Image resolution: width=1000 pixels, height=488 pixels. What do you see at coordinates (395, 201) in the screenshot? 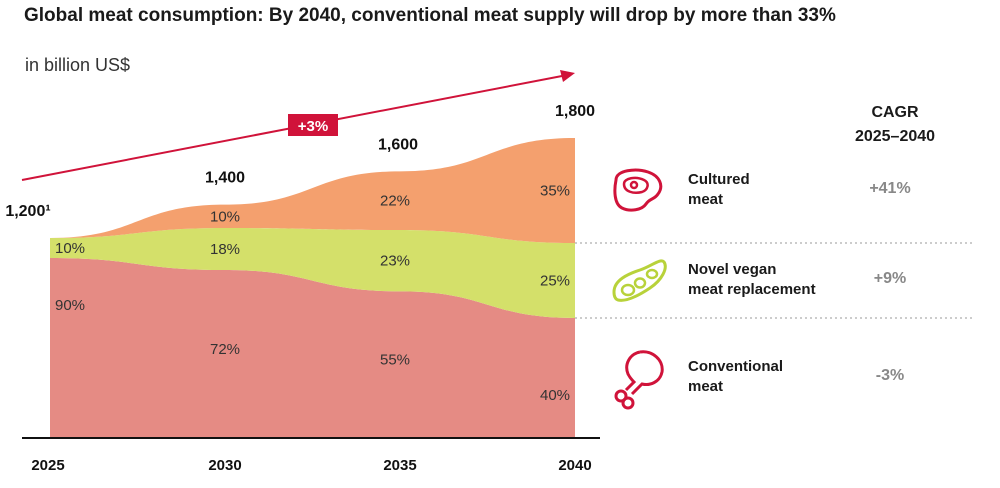
I see `share-label: 22%` at bounding box center [395, 201].